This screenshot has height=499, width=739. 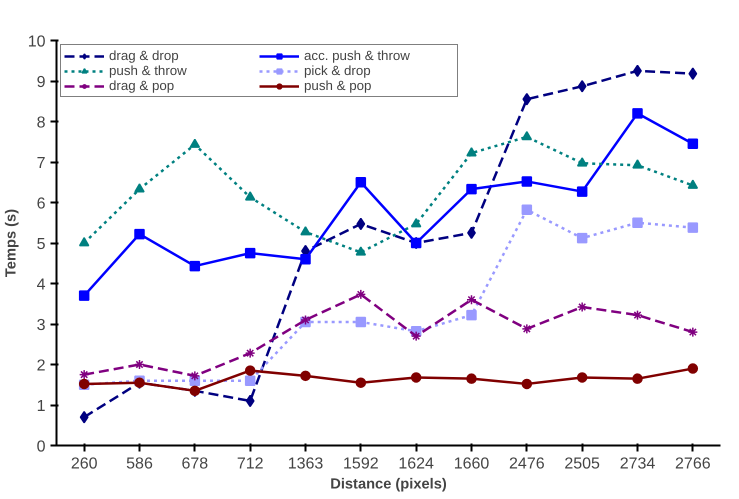 I want to click on x-tick-label: 2766, so click(x=693, y=464).